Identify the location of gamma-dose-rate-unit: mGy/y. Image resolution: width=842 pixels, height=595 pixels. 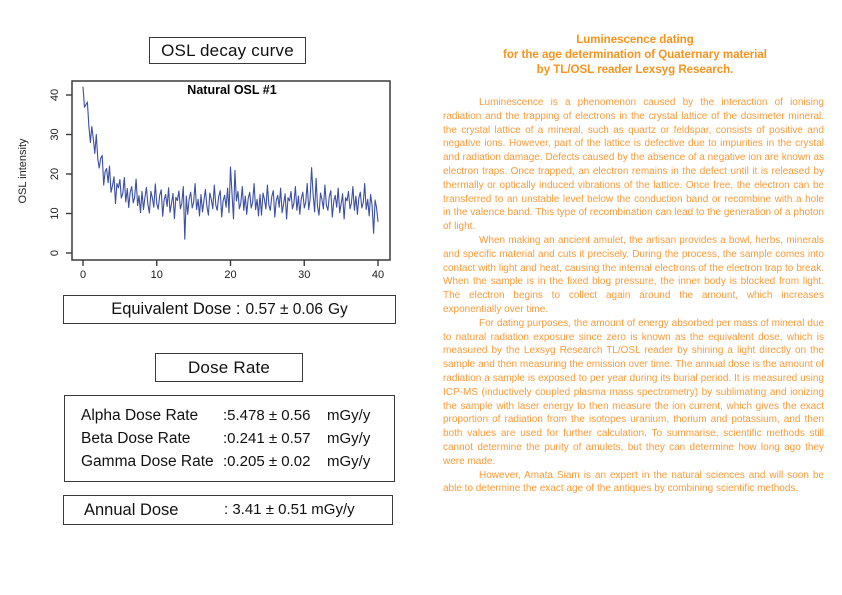
(349, 461).